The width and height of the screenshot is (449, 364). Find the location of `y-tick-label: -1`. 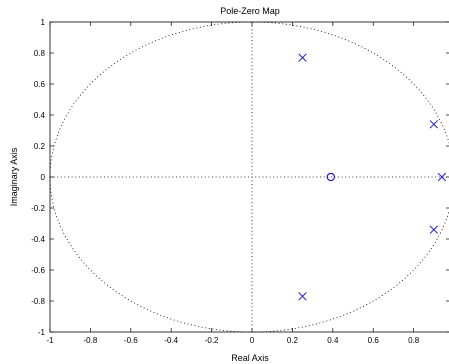

y-tick-label: -1 is located at coordinates (42, 332).